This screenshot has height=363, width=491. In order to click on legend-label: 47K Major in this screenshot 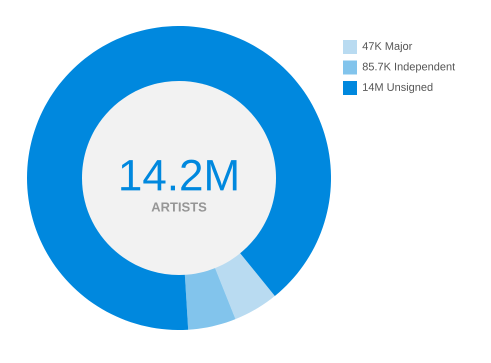, I will do `click(387, 47)`.